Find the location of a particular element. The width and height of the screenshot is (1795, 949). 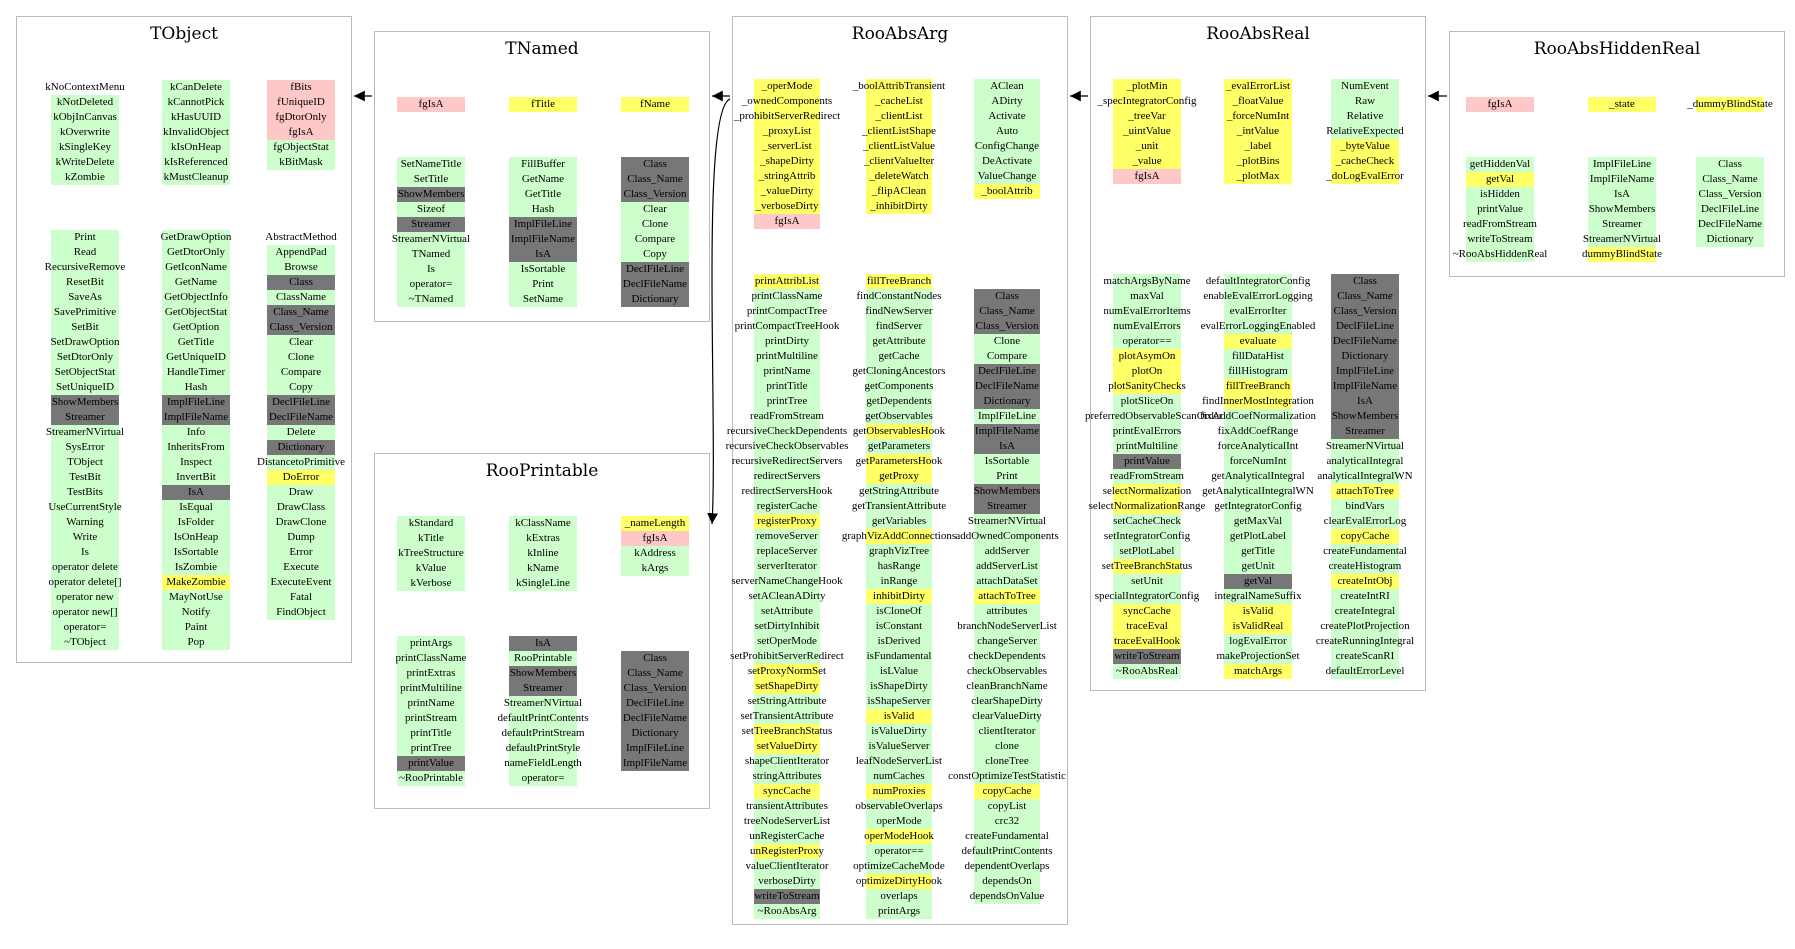

member-label: IsA is located at coordinates (196, 492).